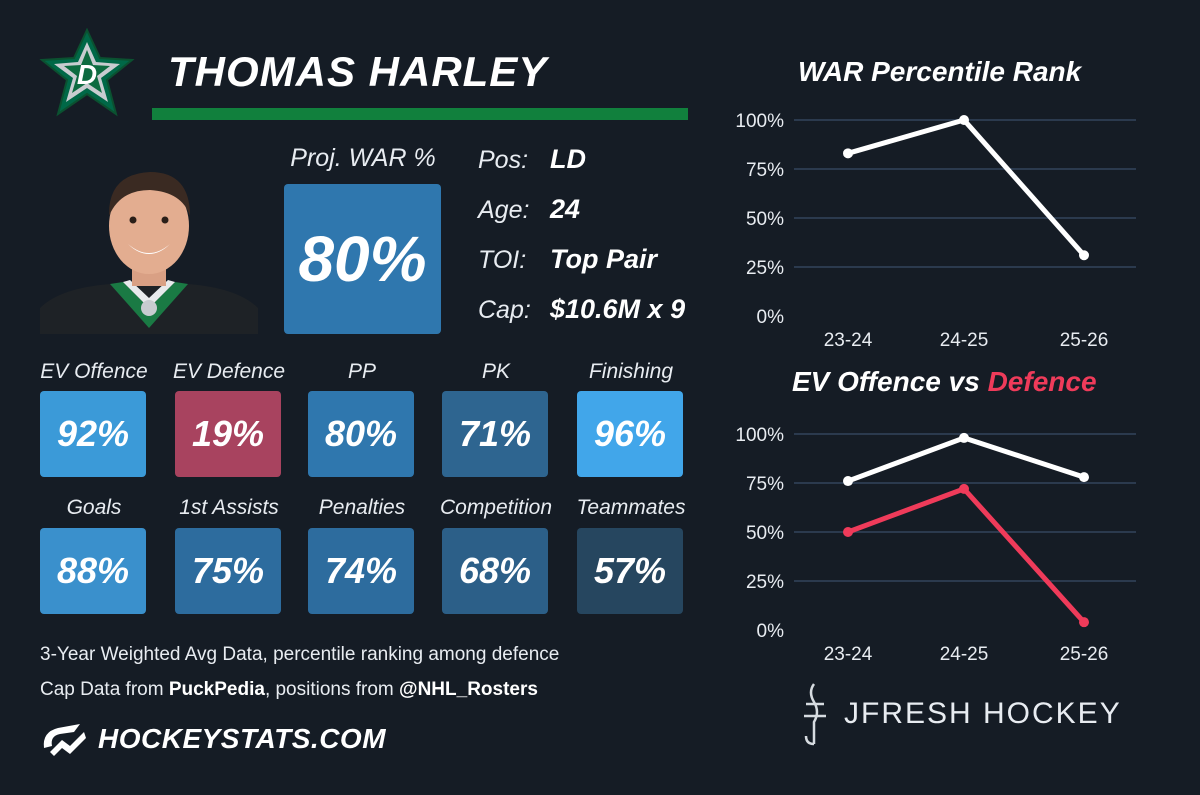 The image size is (1200, 795). What do you see at coordinates (630, 434) in the screenshot?
I see `metric-value-finishing: 96%` at bounding box center [630, 434].